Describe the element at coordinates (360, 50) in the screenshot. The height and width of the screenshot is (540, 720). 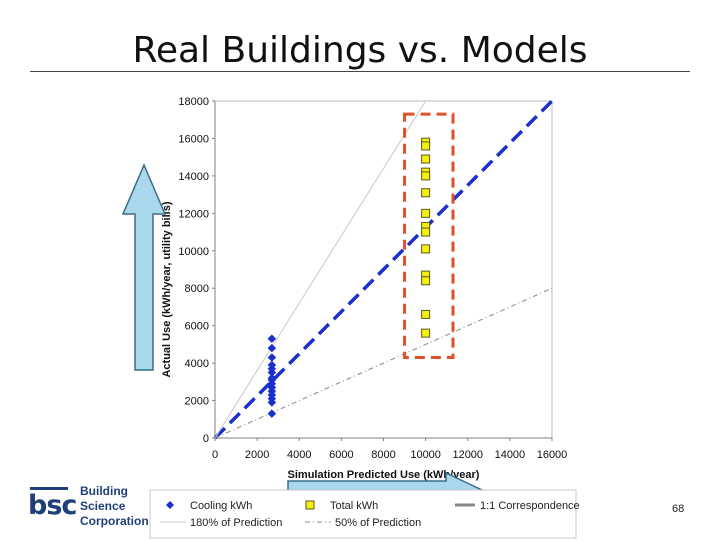
I see `slide-title: Real Buildings vs. Models` at that location.